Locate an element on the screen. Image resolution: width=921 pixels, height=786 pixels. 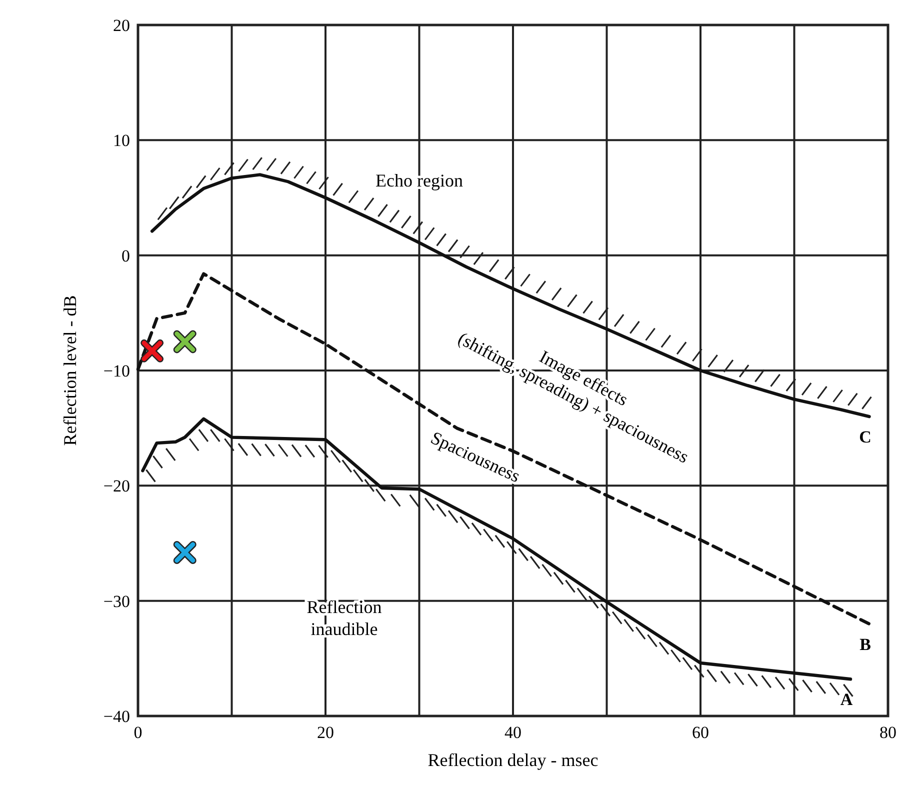
x-axis-title: Reflection delay - msec is located at coordinates (513, 760).